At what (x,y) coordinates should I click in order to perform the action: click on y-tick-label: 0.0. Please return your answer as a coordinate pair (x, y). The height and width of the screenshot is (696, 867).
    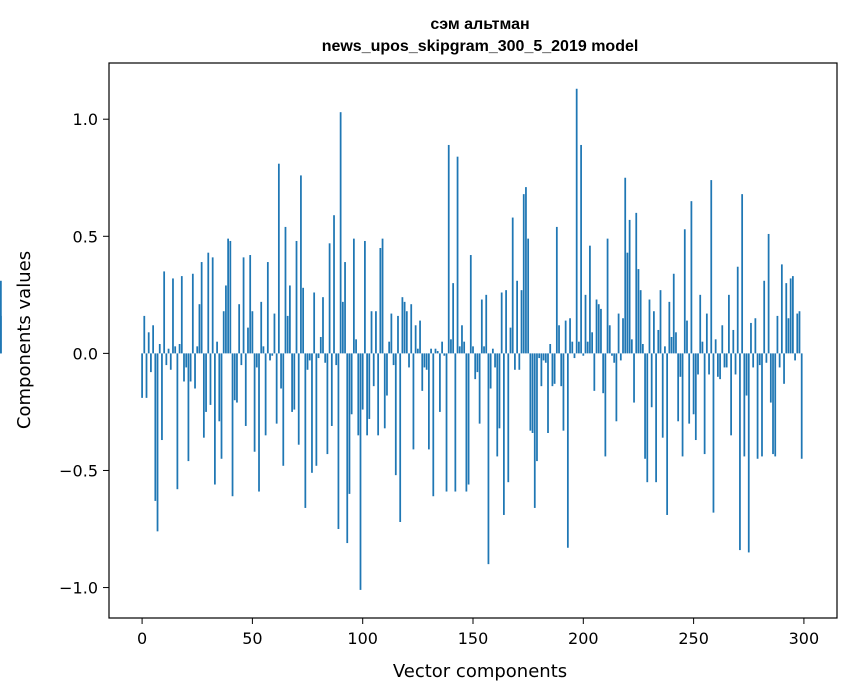
    Looking at the image, I should click on (85, 353).